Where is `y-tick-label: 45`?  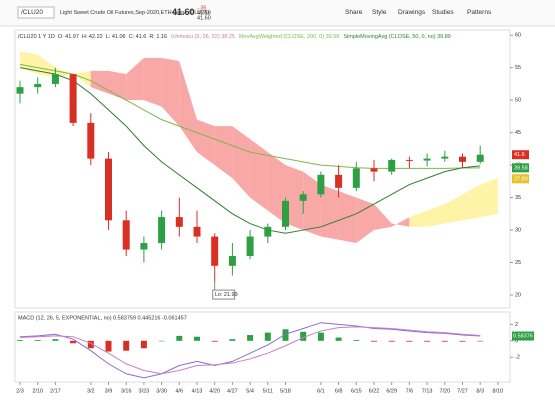
y-tick-label: 45 is located at coordinates (518, 133).